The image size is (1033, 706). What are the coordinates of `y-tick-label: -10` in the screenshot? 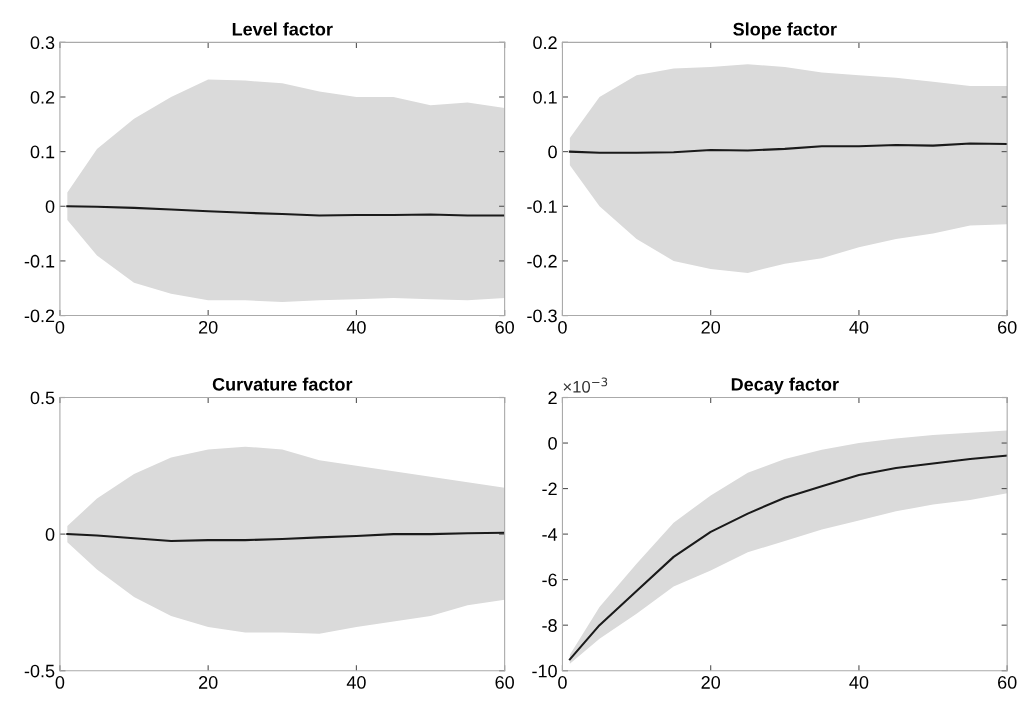 It's located at (544, 671).